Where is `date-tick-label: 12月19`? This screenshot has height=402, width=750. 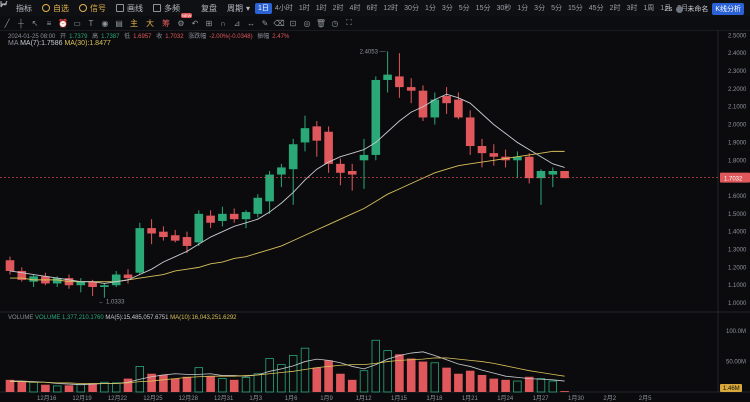 date-tick-label: 12月19 is located at coordinates (82, 398).